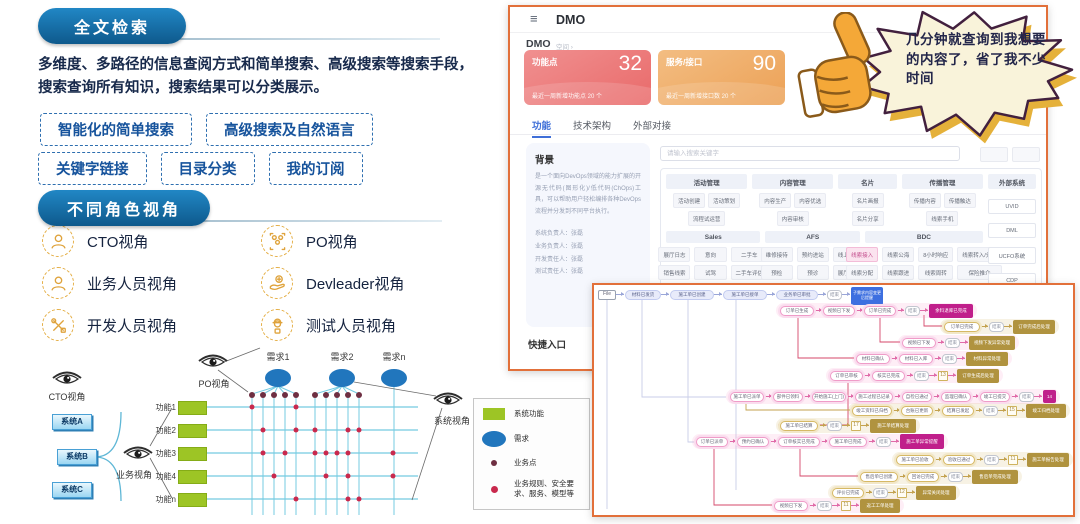 This screenshot has height=524, width=1080. Describe the element at coordinates (1034, 327) in the screenshot. I see `flow-node-tanbox: 订单完成后处理` at that location.